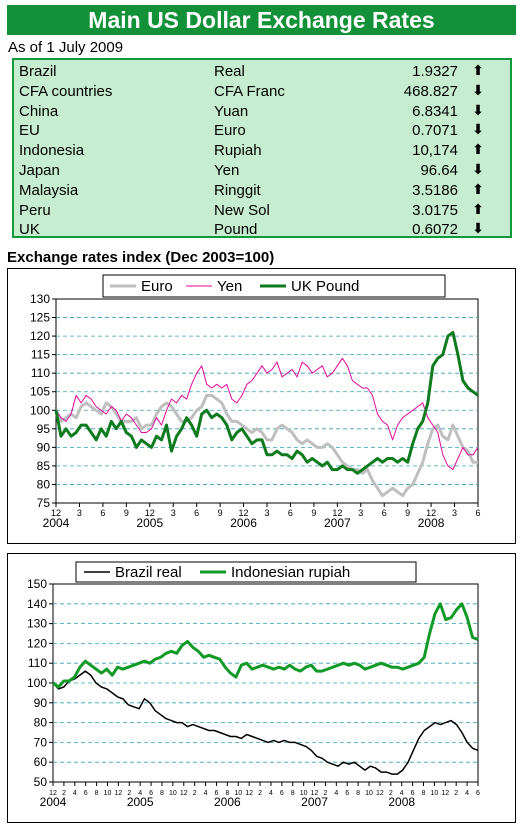  I want to click on currency-name: Euro, so click(230, 131).